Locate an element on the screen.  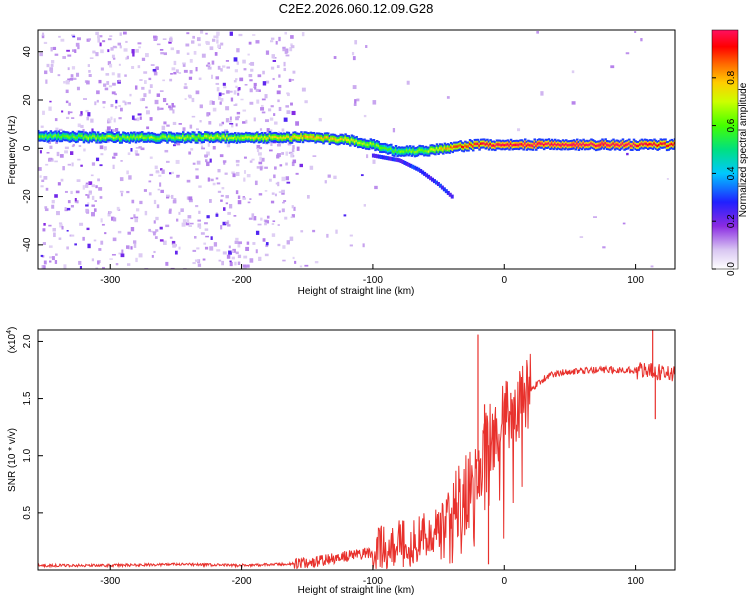
top-y-tick-label: -40 is located at coordinates (27, 244).